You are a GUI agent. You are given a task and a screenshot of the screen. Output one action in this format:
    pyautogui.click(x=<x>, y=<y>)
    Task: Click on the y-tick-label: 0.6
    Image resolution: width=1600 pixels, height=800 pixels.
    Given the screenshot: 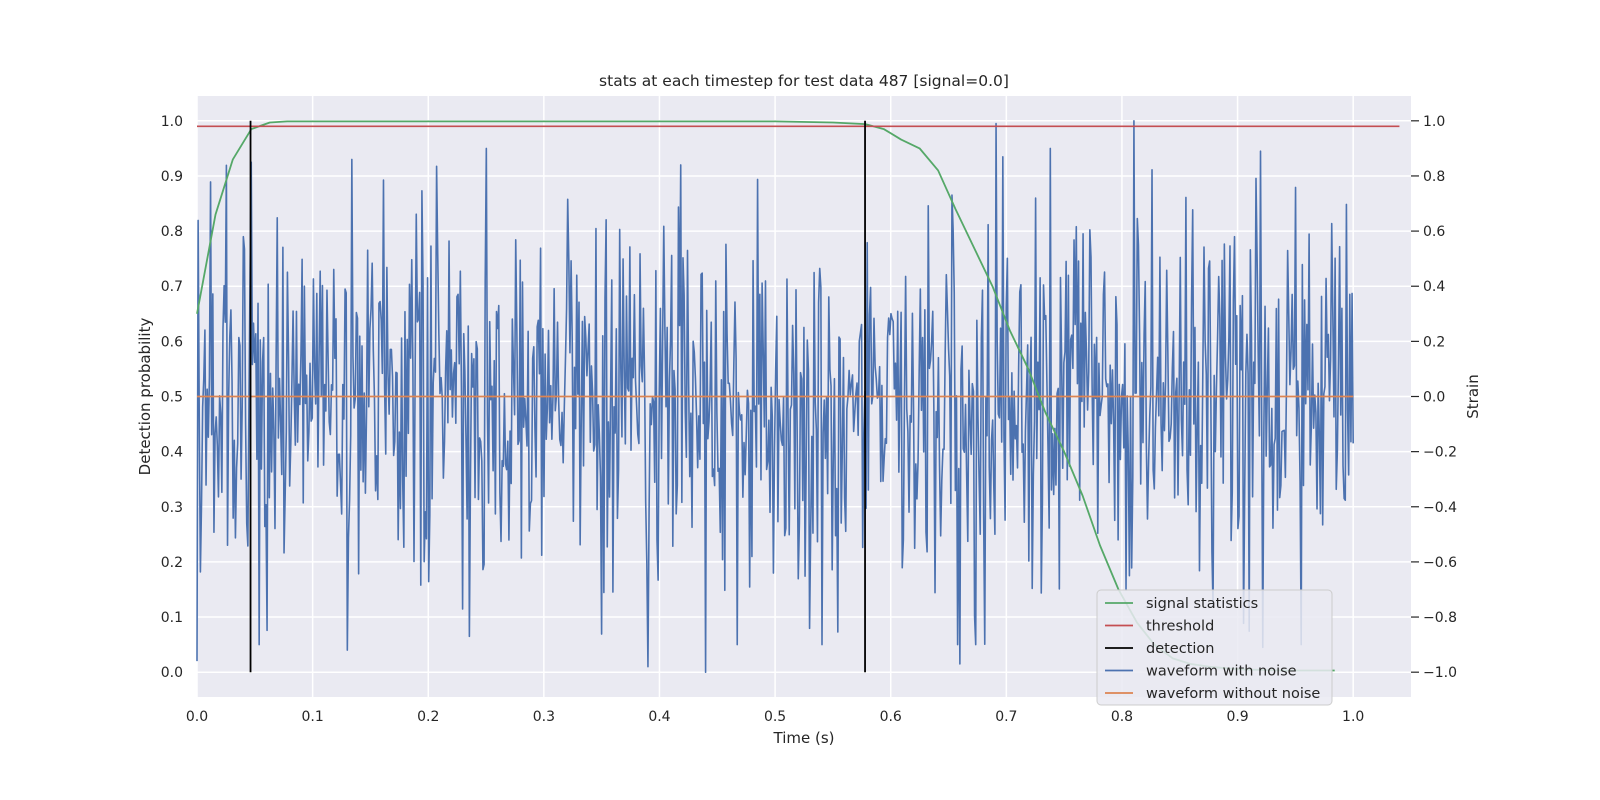 What is the action you would take?
    pyautogui.click(x=172, y=342)
    